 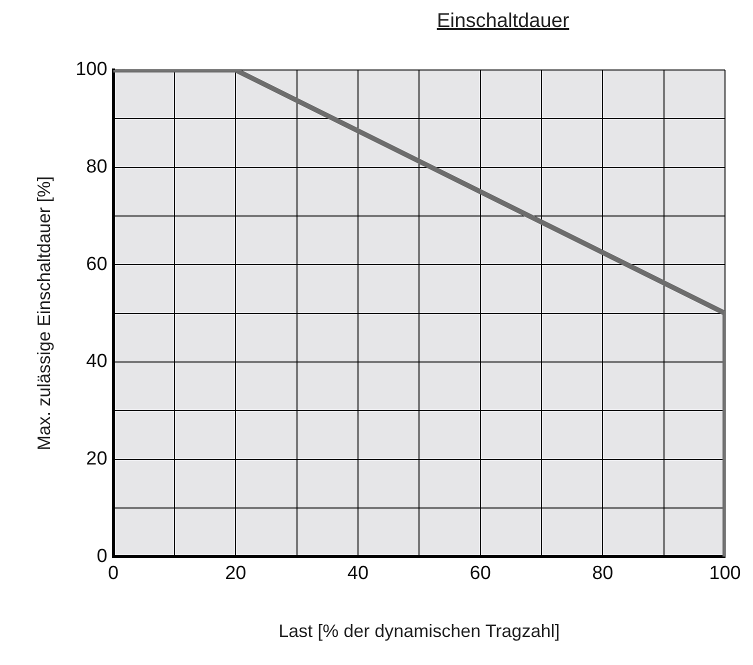 What do you see at coordinates (92, 69) in the screenshot?
I see `y-tick-label: 100` at bounding box center [92, 69].